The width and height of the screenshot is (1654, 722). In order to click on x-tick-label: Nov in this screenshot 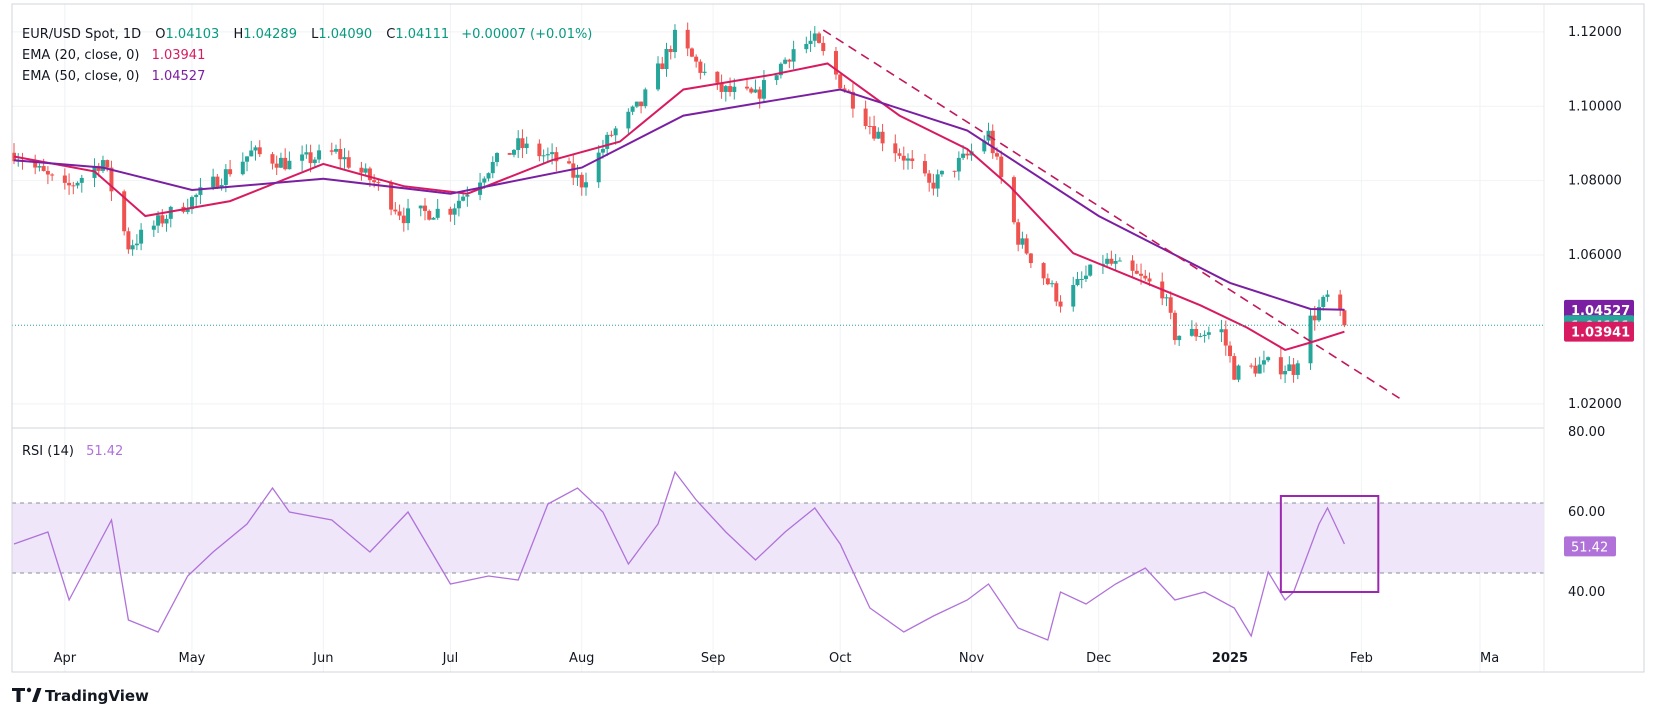, I will do `click(972, 658)`.